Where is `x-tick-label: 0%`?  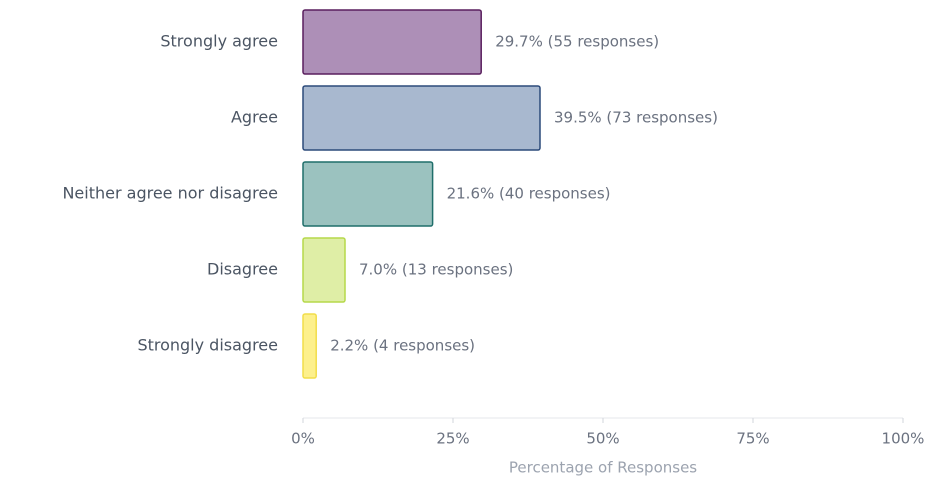
x-tick-label: 0% is located at coordinates (303, 439).